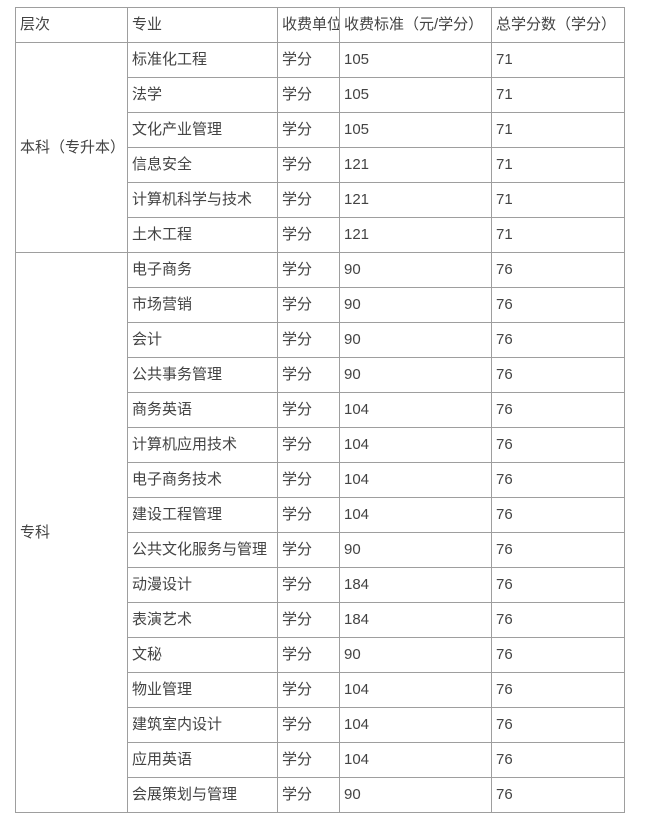 This screenshot has width=645, height=826. I want to click on table-row: 建设工程管理 学分 104 76, so click(320, 515).